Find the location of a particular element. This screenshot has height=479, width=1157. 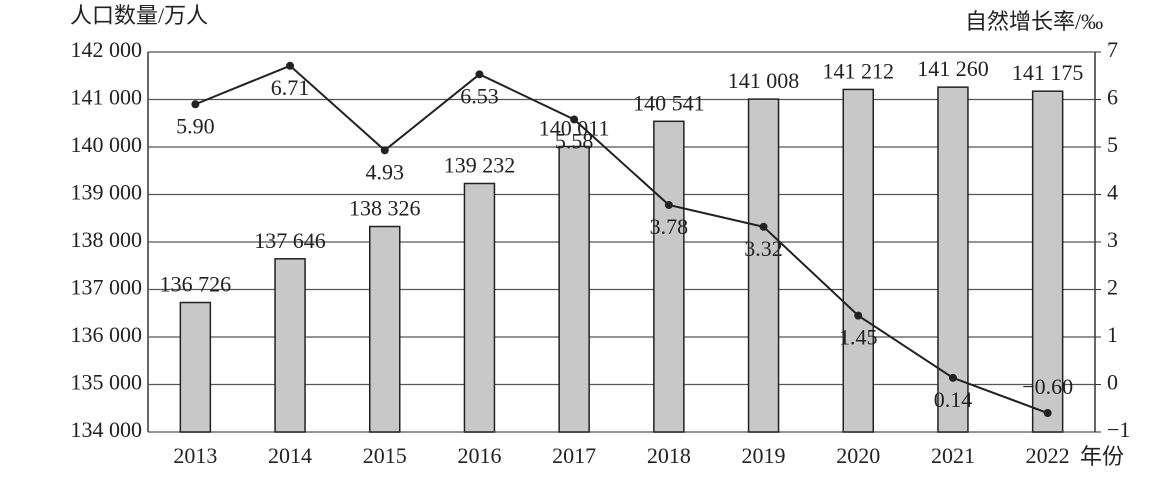

y2-tick-label: 6 is located at coordinates (1112, 97).